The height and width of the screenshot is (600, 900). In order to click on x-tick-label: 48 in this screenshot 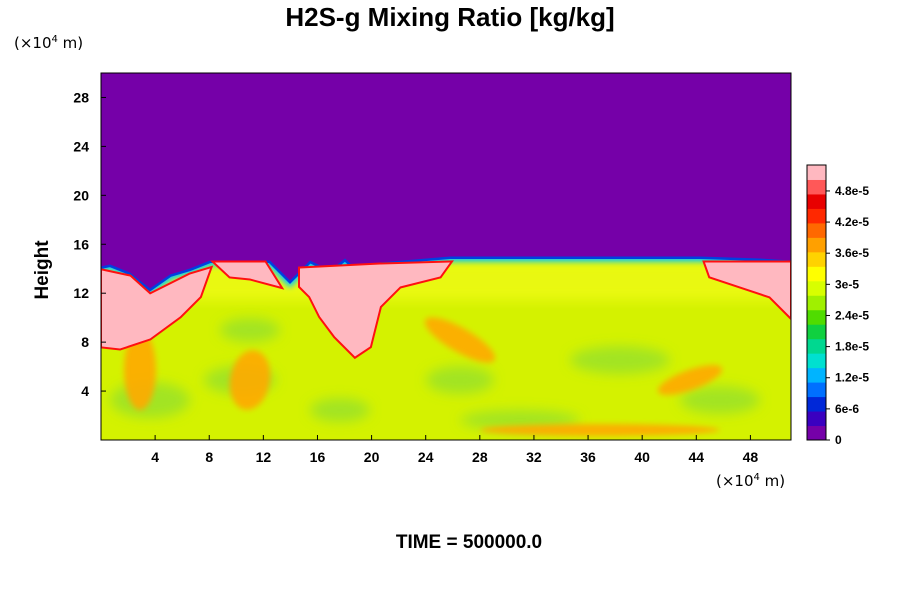, I will do `click(751, 457)`.